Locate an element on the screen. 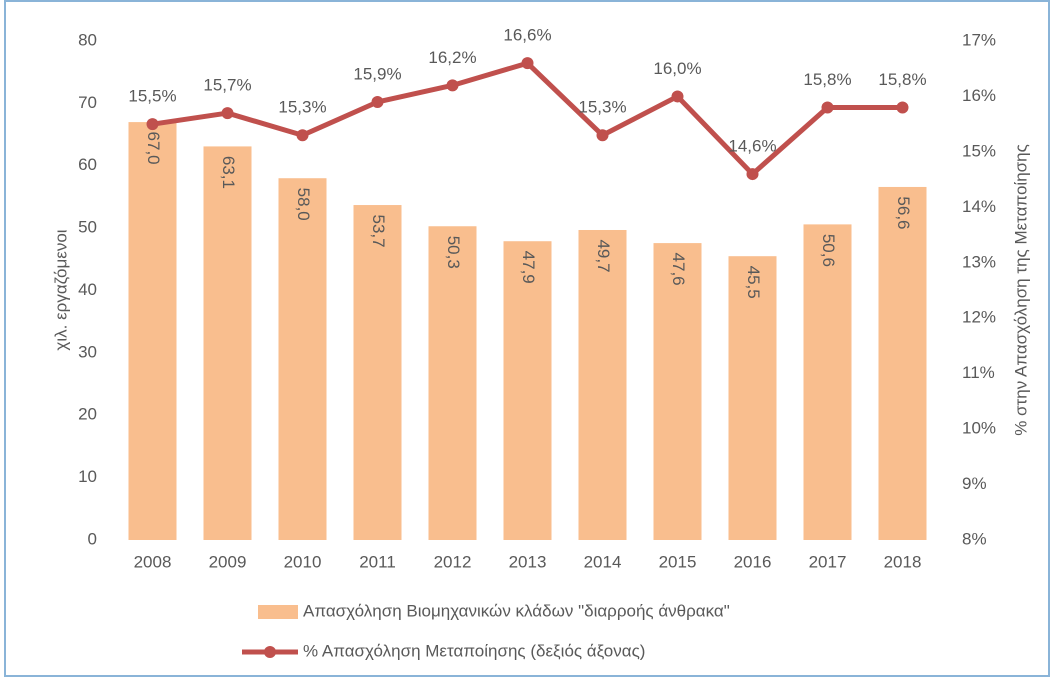 The width and height of the screenshot is (1054, 677). bar-value-label: 49,7 is located at coordinates (603, 255).